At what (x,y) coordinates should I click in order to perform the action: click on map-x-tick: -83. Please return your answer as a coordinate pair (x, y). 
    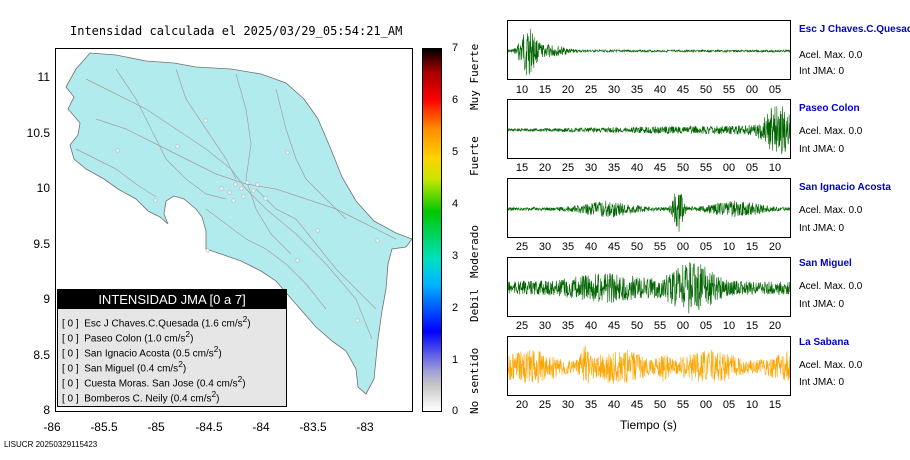
    Looking at the image, I should click on (365, 427).